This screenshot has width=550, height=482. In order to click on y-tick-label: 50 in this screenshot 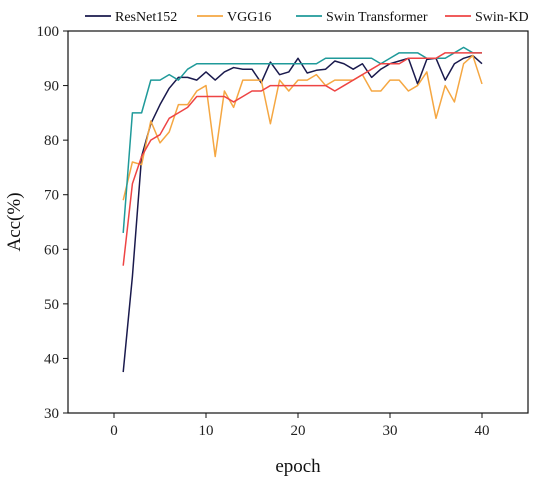, I will do `click(51, 305)`.